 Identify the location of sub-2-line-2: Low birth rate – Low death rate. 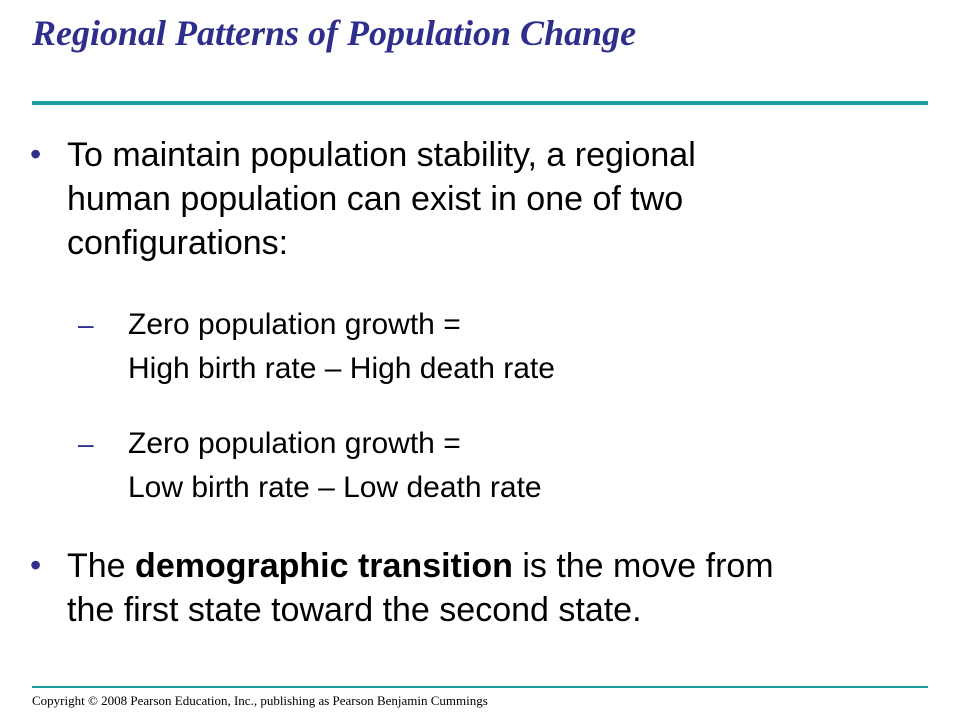
(335, 487).